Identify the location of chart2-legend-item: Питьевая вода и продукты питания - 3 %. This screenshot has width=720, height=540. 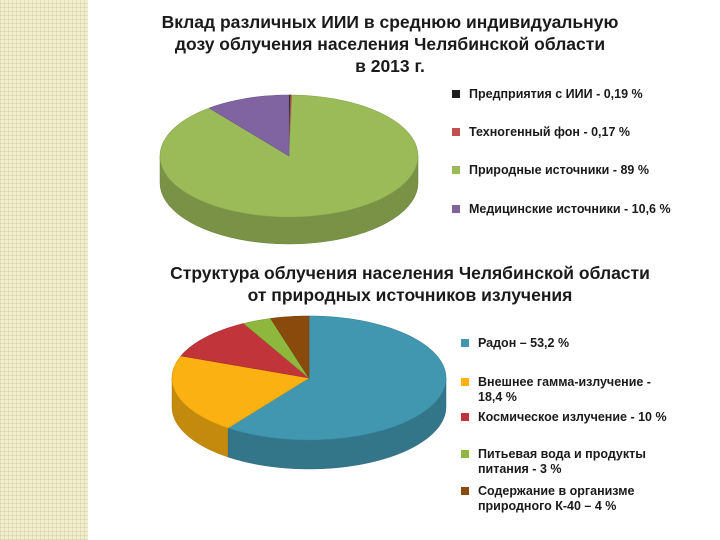
(566, 462).